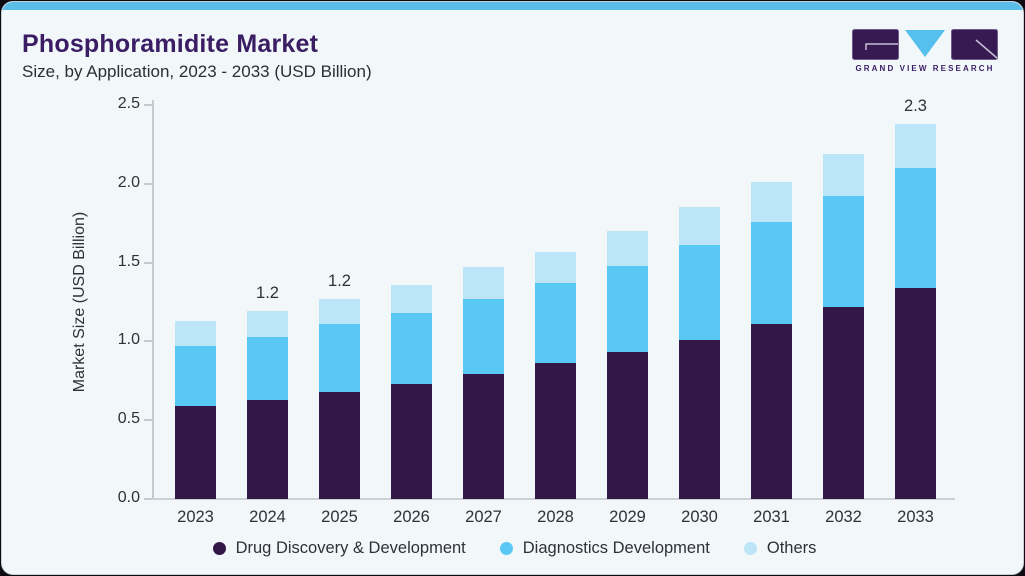 The width and height of the screenshot is (1025, 576). I want to click on bar-2031, so click(771, 340).